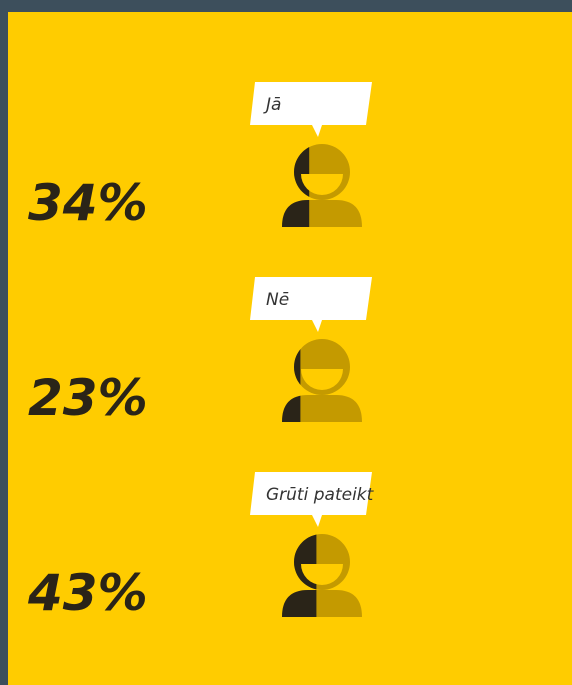 The image size is (572, 685). Describe the element at coordinates (88, 203) in the screenshot. I see `percentage: 34%` at that location.